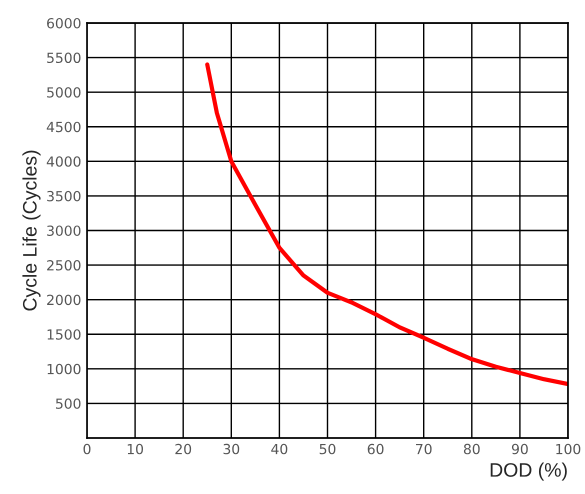 Image resolution: width=585 pixels, height=494 pixels. What do you see at coordinates (64, 230) in the screenshot?
I see `y-tick-label: 3000` at bounding box center [64, 230].